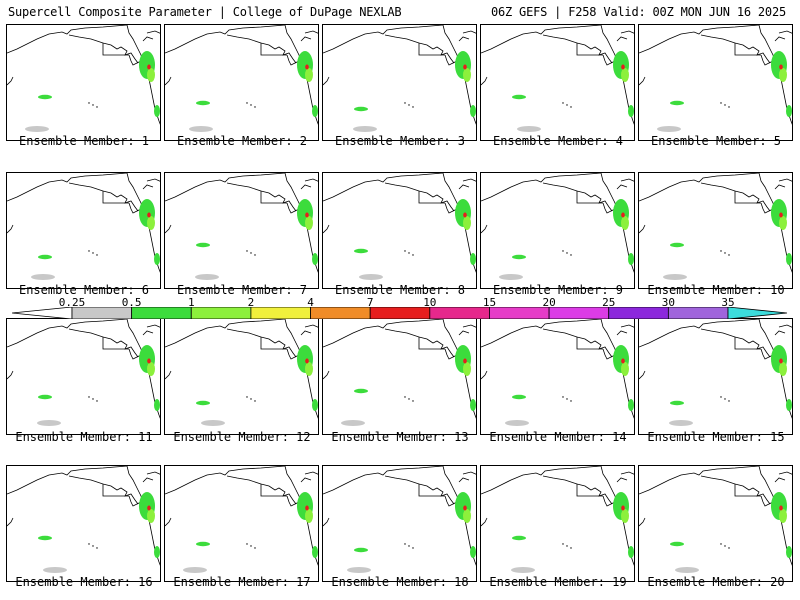  Describe the element at coordinates (84, 437) in the screenshot. I see `ensemble-member-caption: Ensemble Member: 11` at that location.